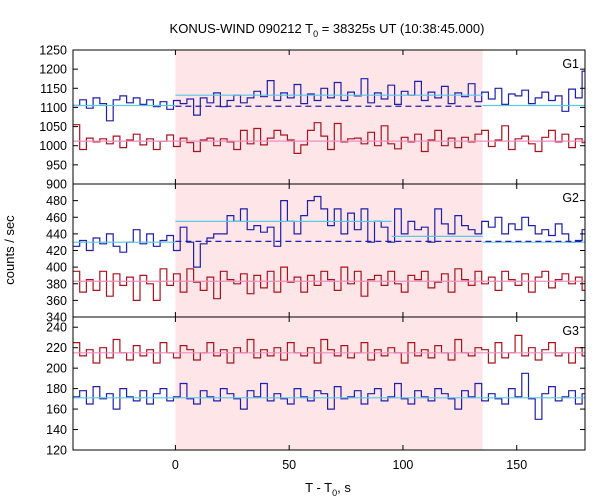  What do you see at coordinates (56, 328) in the screenshot?
I see `y-tick-label: 240` at bounding box center [56, 328].